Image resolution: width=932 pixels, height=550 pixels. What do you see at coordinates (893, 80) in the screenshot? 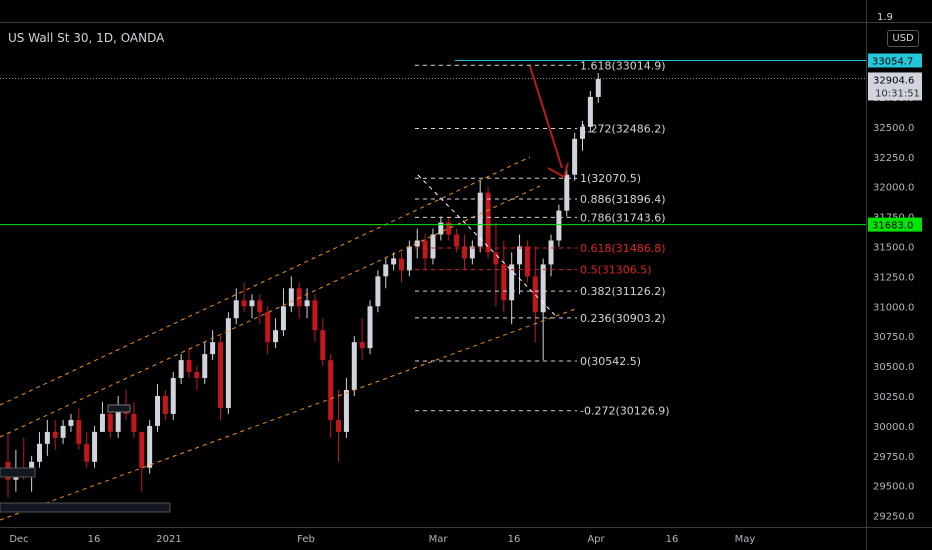
I see `last-price-label: 32904.6` at bounding box center [893, 80].